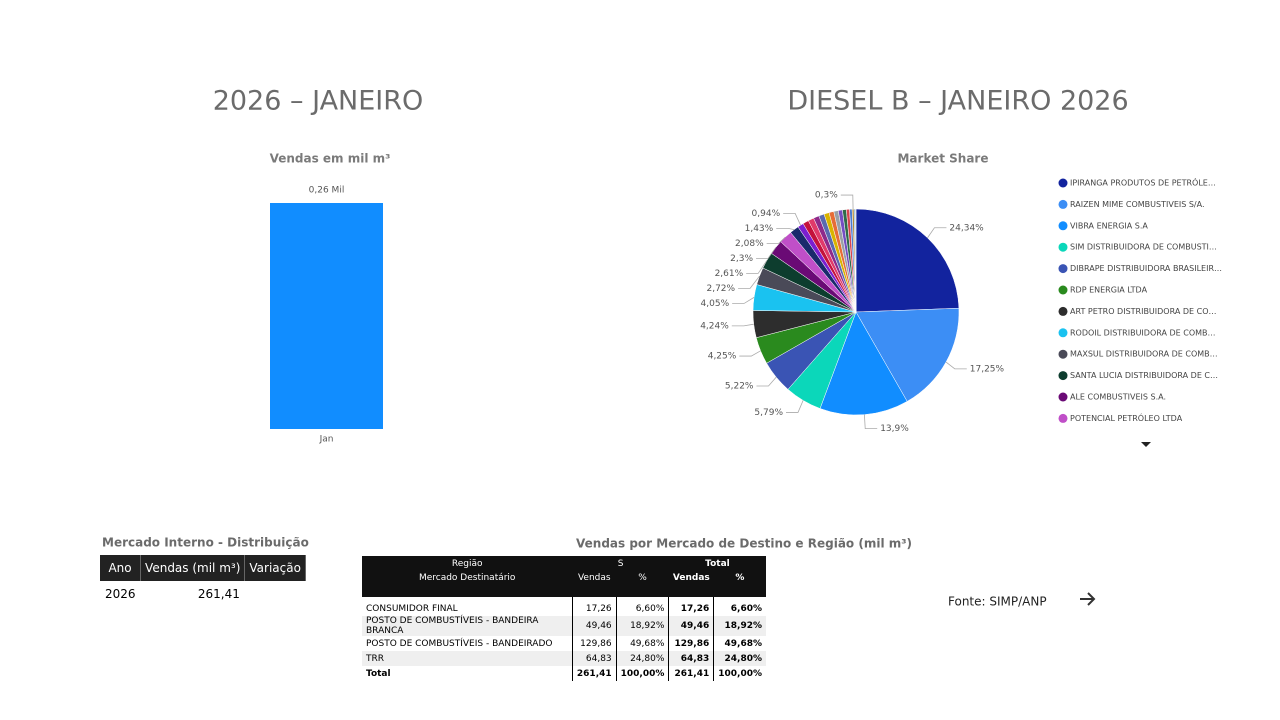 The height and width of the screenshot is (720, 1280). Describe the element at coordinates (643, 658) in the screenshot. I see `cell: 24,80%` at that location.